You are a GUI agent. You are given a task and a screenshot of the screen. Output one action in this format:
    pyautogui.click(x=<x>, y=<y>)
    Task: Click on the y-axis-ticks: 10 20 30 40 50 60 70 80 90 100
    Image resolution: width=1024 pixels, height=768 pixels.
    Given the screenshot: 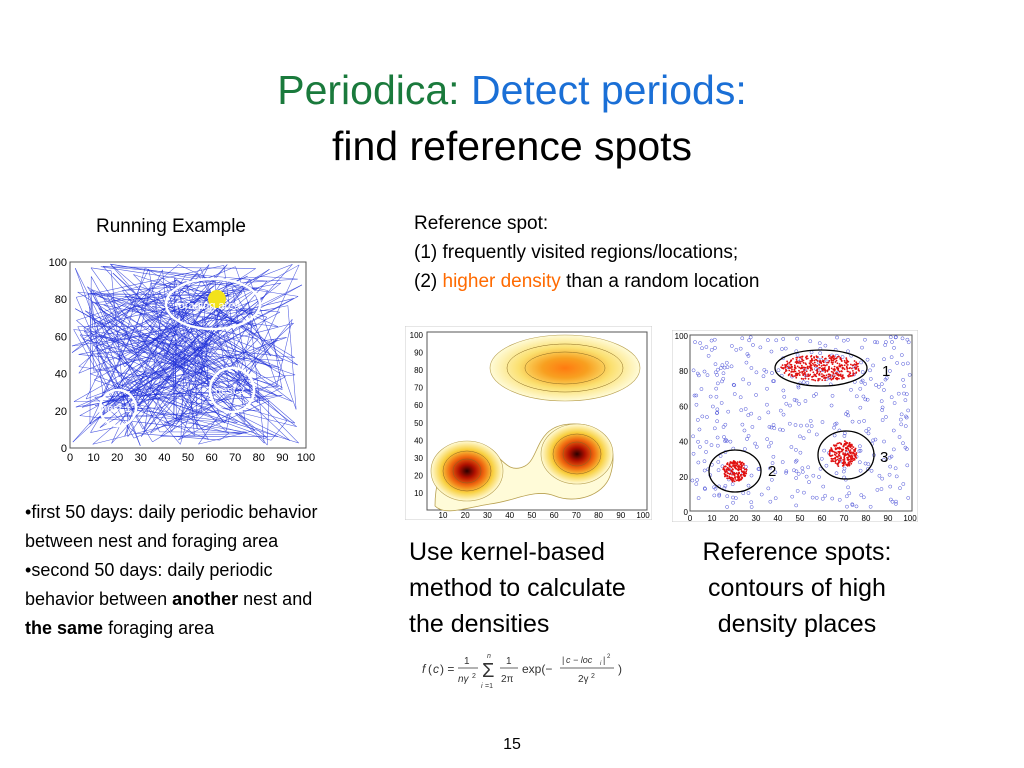 What is the action you would take?
    pyautogui.click(x=417, y=414)
    